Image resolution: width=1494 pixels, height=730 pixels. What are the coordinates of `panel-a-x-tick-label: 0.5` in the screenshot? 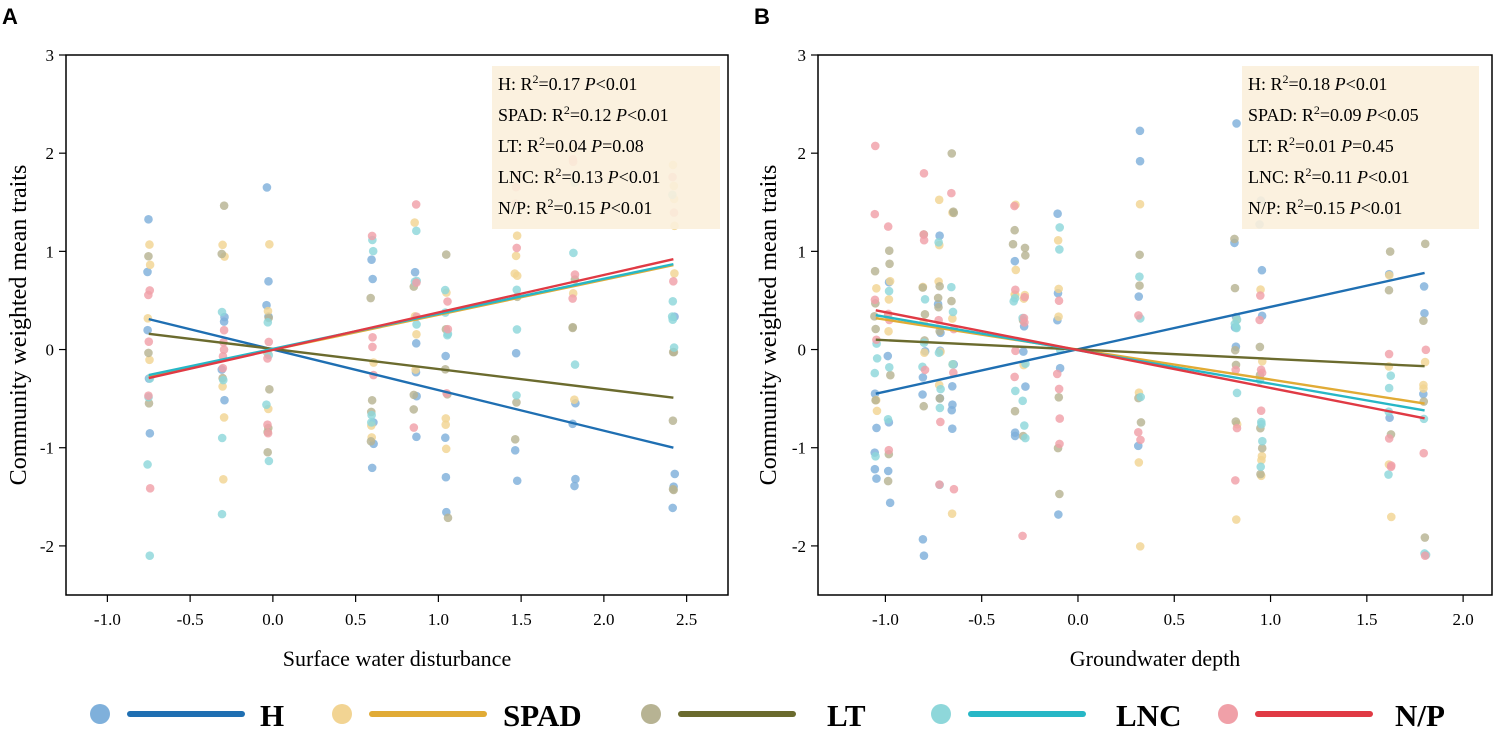 It's located at (355, 619).